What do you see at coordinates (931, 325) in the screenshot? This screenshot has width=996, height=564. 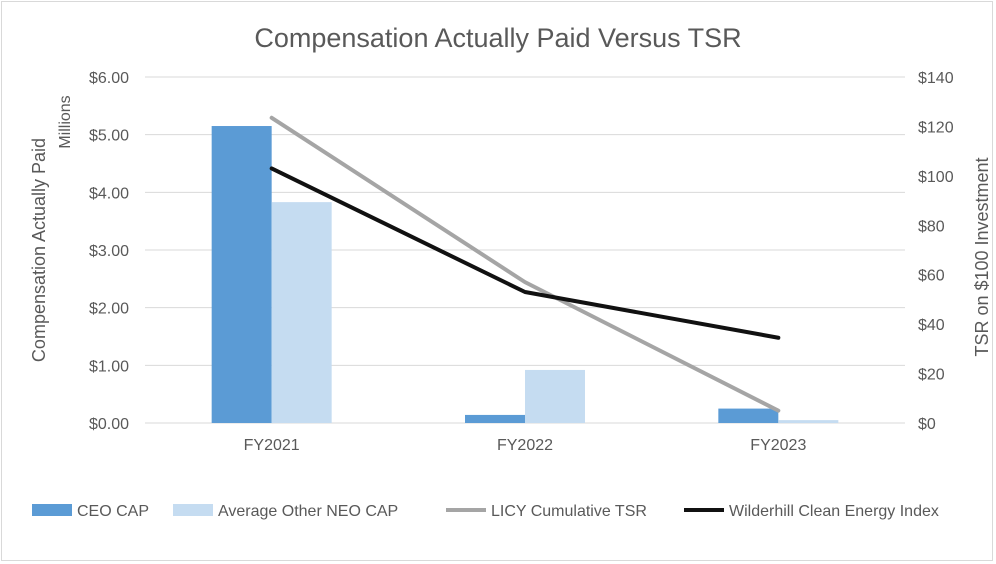 I see `right-tick-label: $40` at bounding box center [931, 325].